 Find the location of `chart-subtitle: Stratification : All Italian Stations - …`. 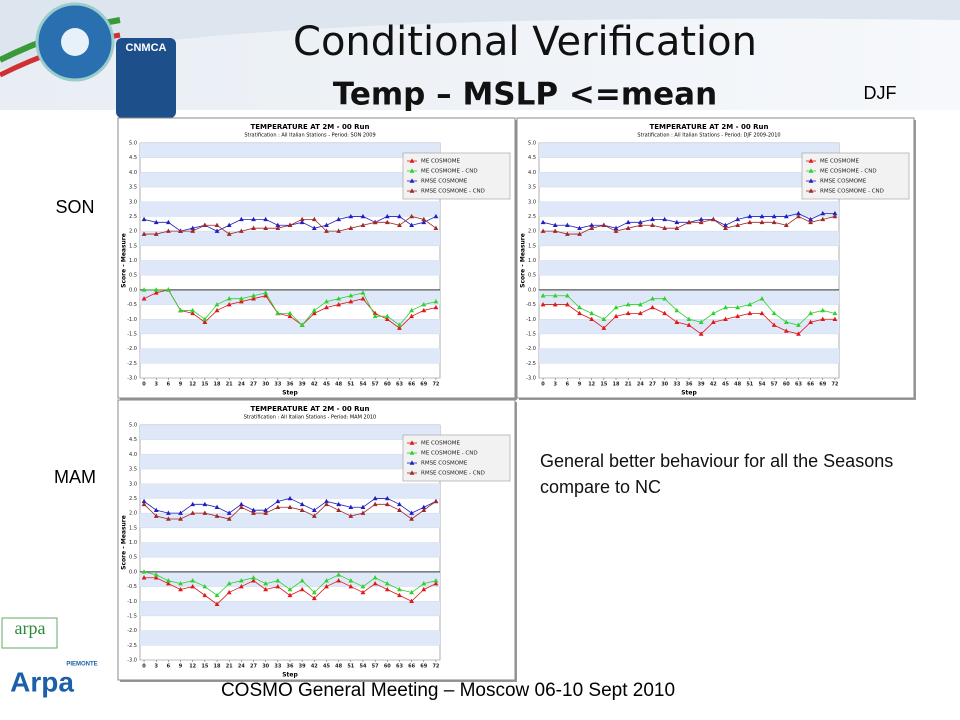

chart-subtitle: Stratification : All Italian Stations - … is located at coordinates (708, 136).